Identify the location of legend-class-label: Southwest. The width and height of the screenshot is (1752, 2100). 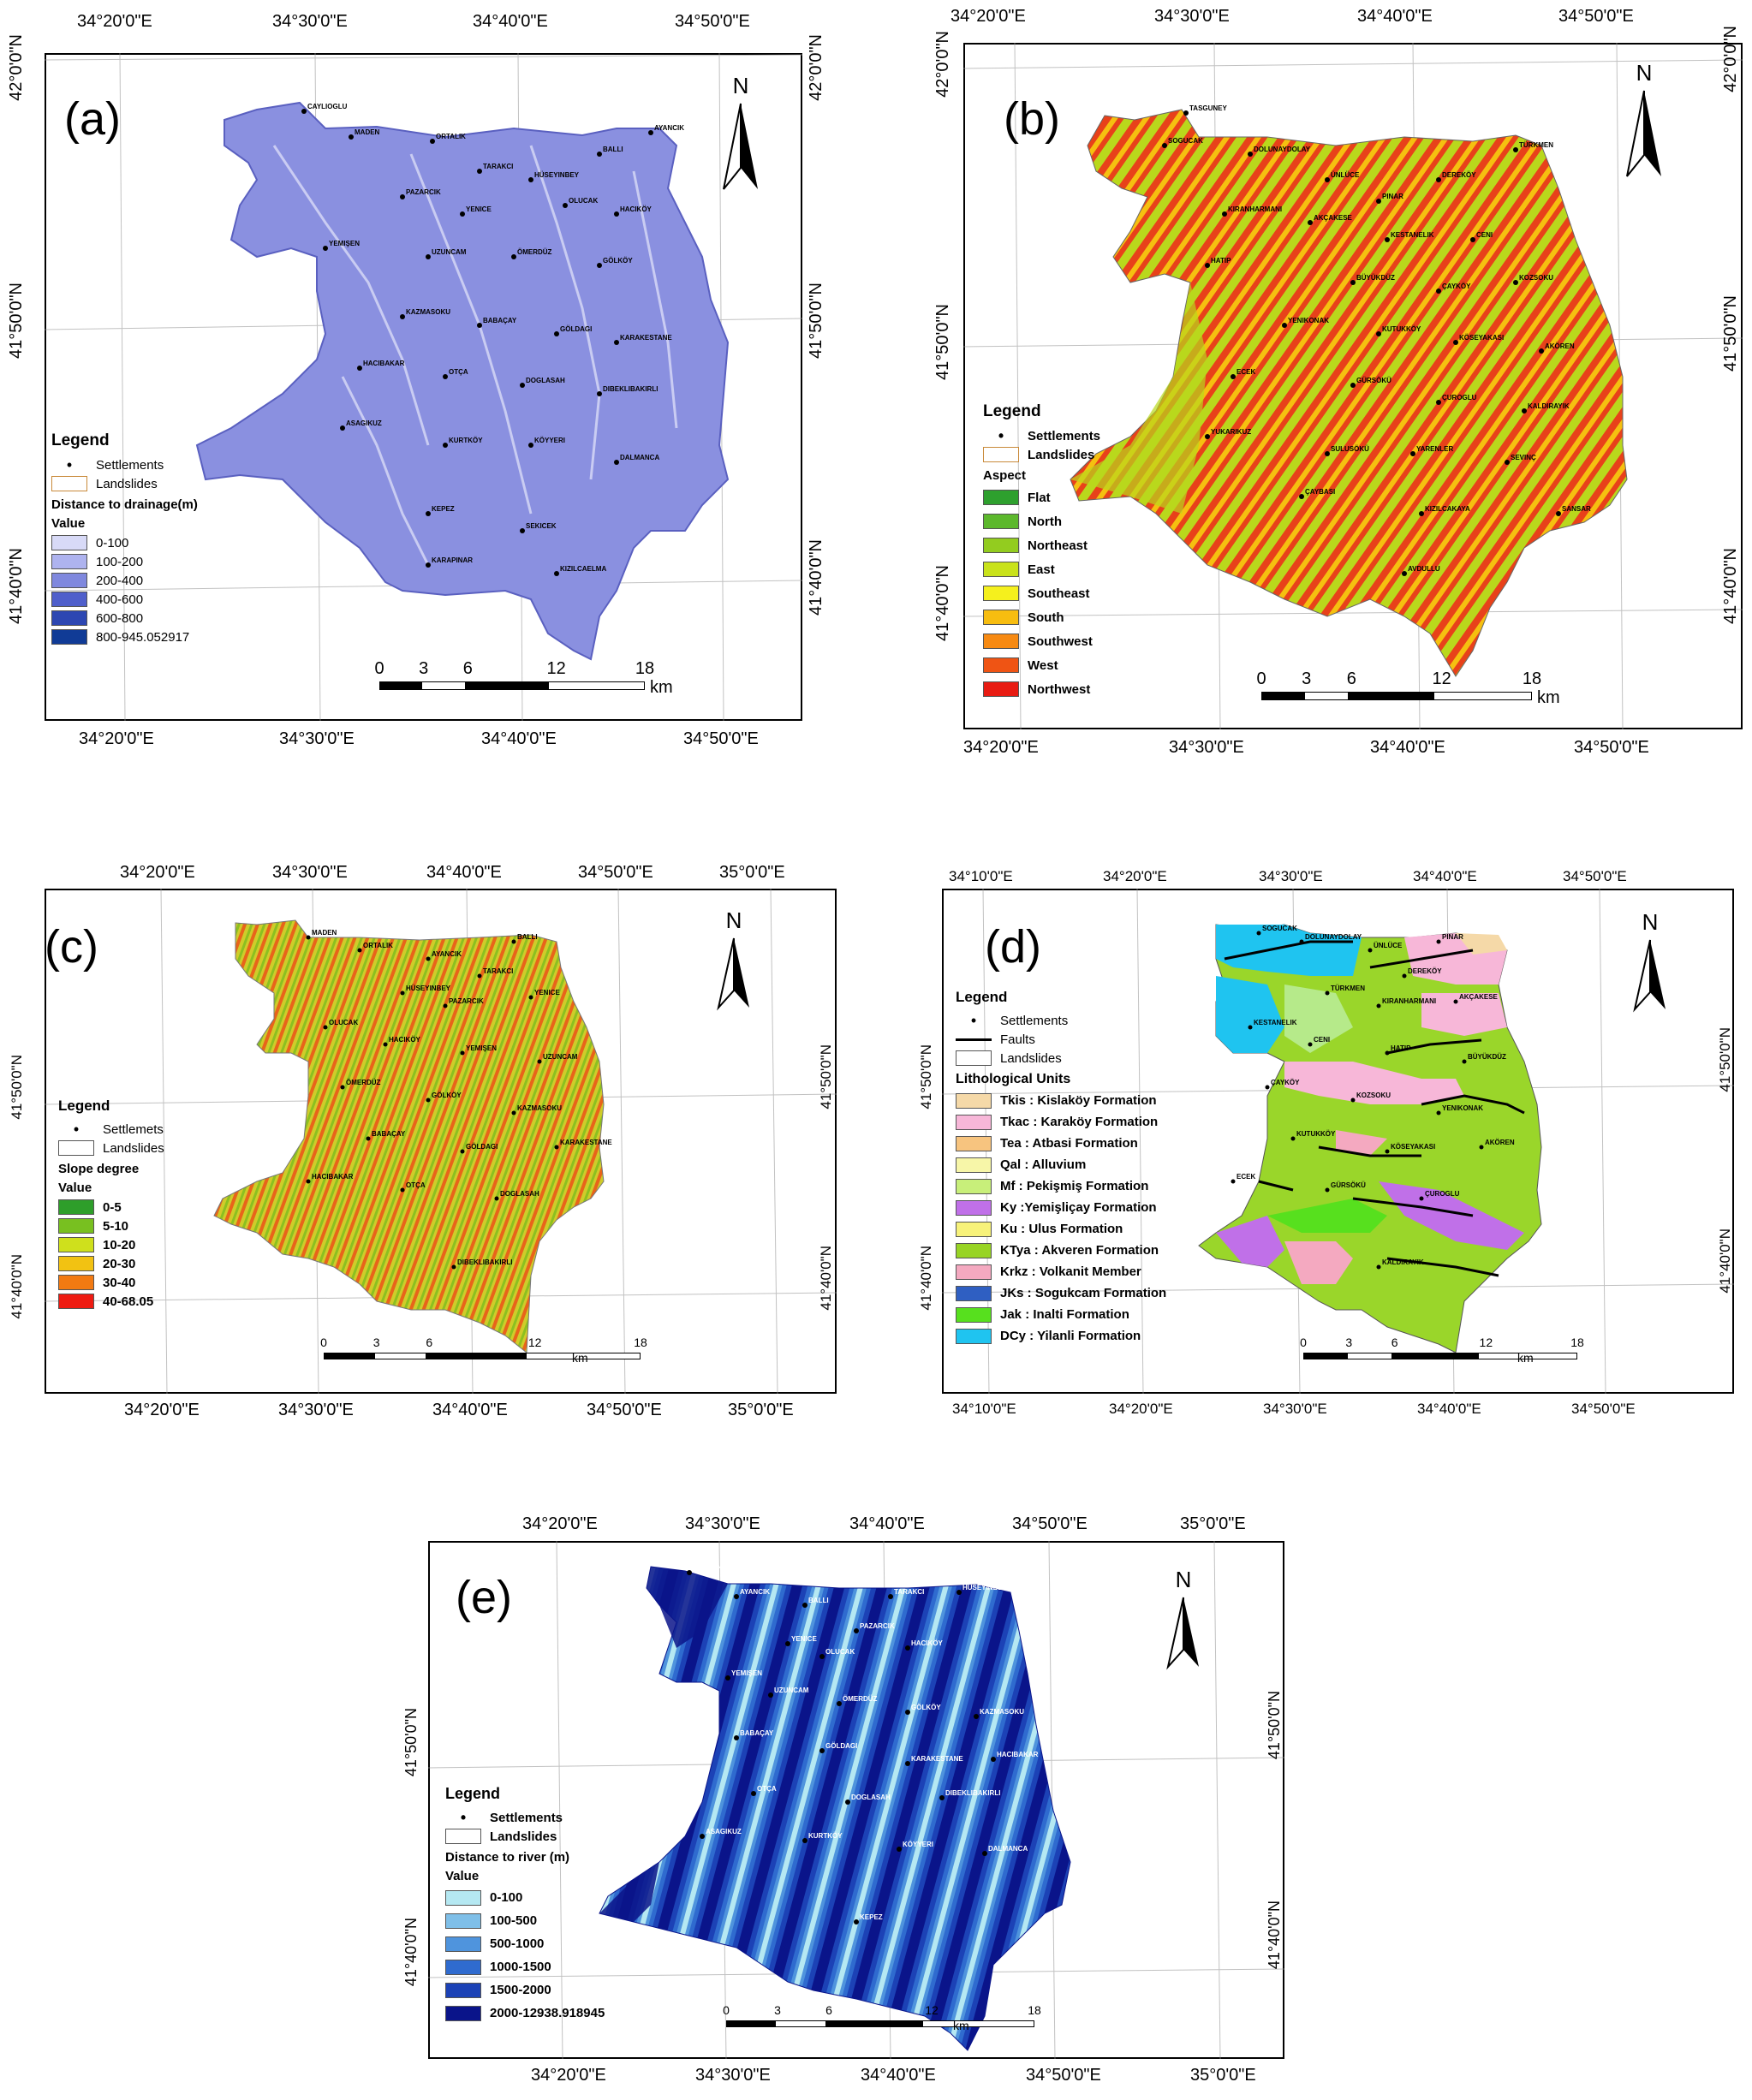
(1060, 641).